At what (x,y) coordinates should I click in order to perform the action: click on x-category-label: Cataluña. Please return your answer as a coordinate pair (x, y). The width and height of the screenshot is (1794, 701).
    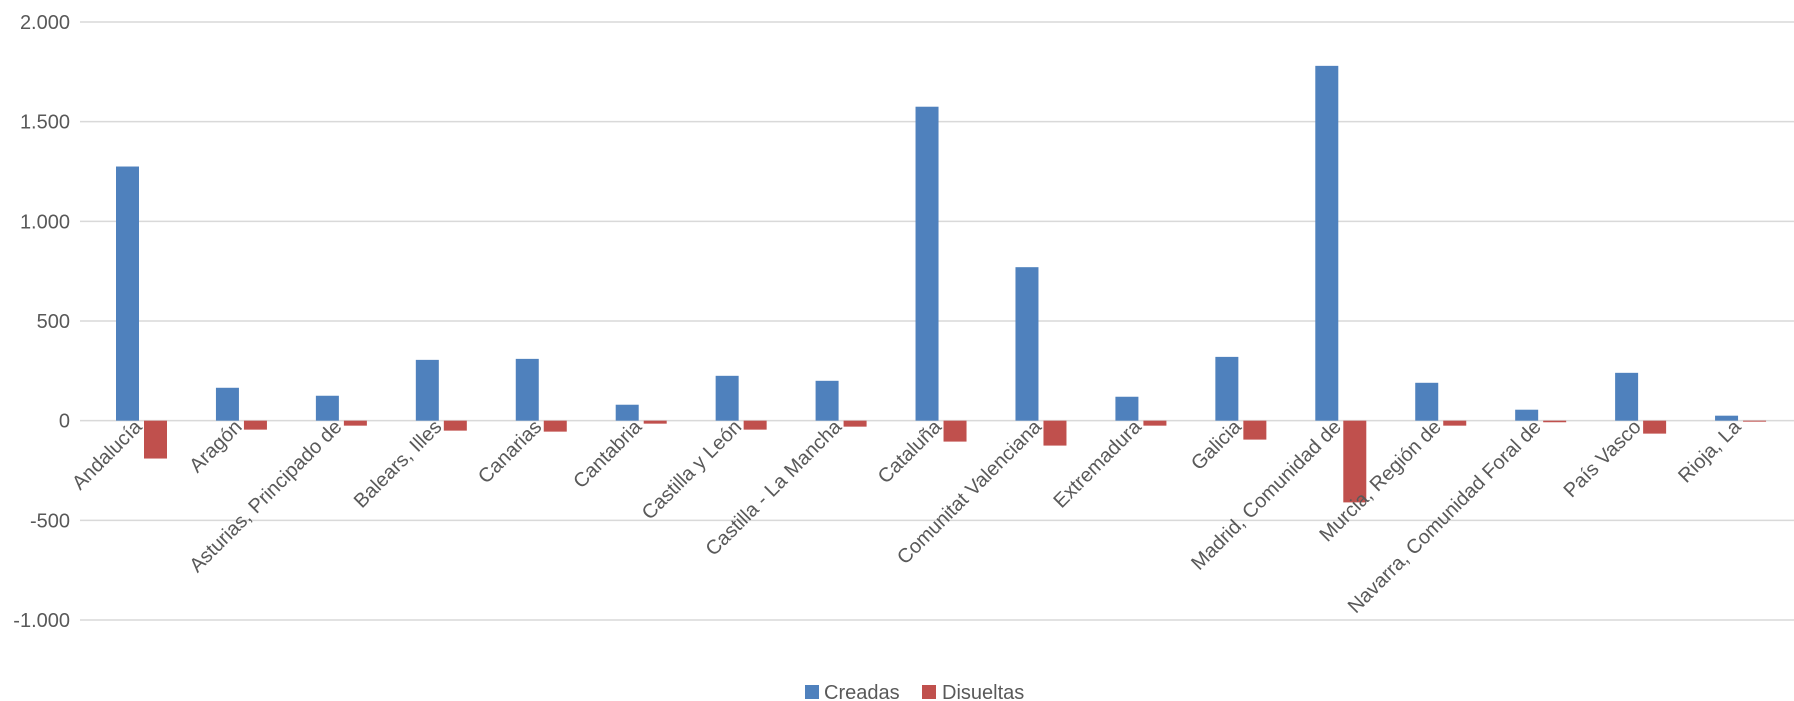
    Looking at the image, I should click on (910, 451).